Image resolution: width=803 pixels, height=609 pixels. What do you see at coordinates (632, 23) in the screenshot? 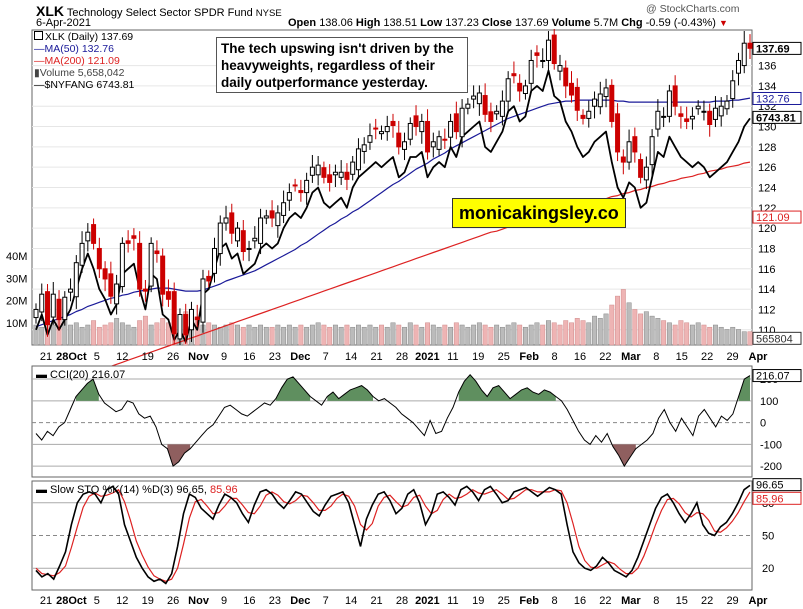
I see `chg-label: Chg` at bounding box center [632, 23].